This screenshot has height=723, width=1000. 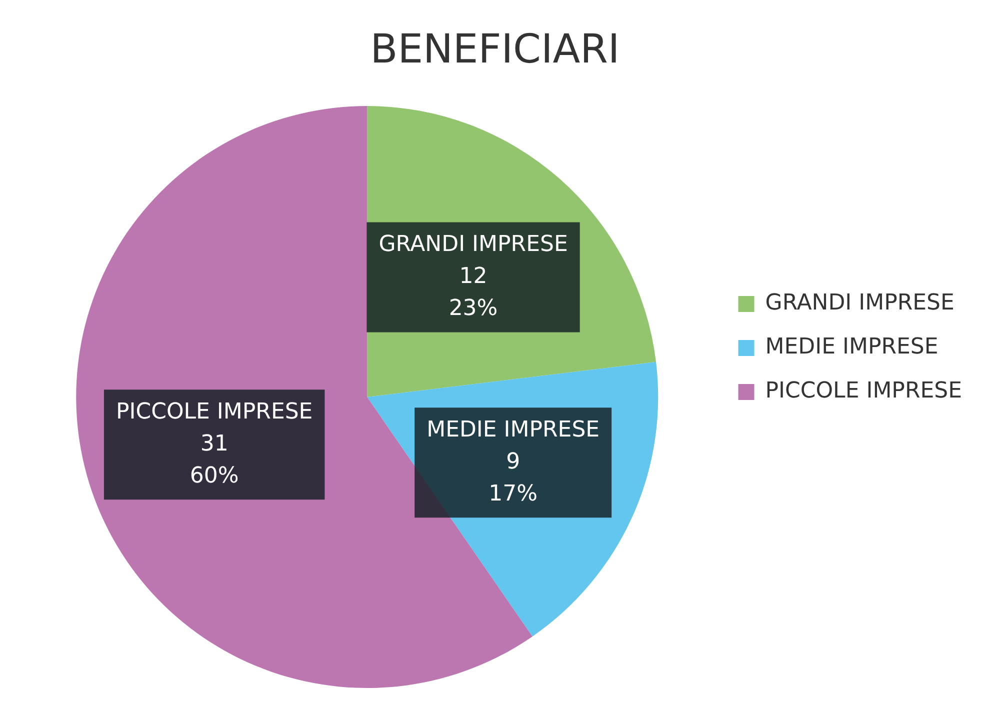 What do you see at coordinates (495, 49) in the screenshot?
I see `chart-title: BENEFICIARI` at bounding box center [495, 49].